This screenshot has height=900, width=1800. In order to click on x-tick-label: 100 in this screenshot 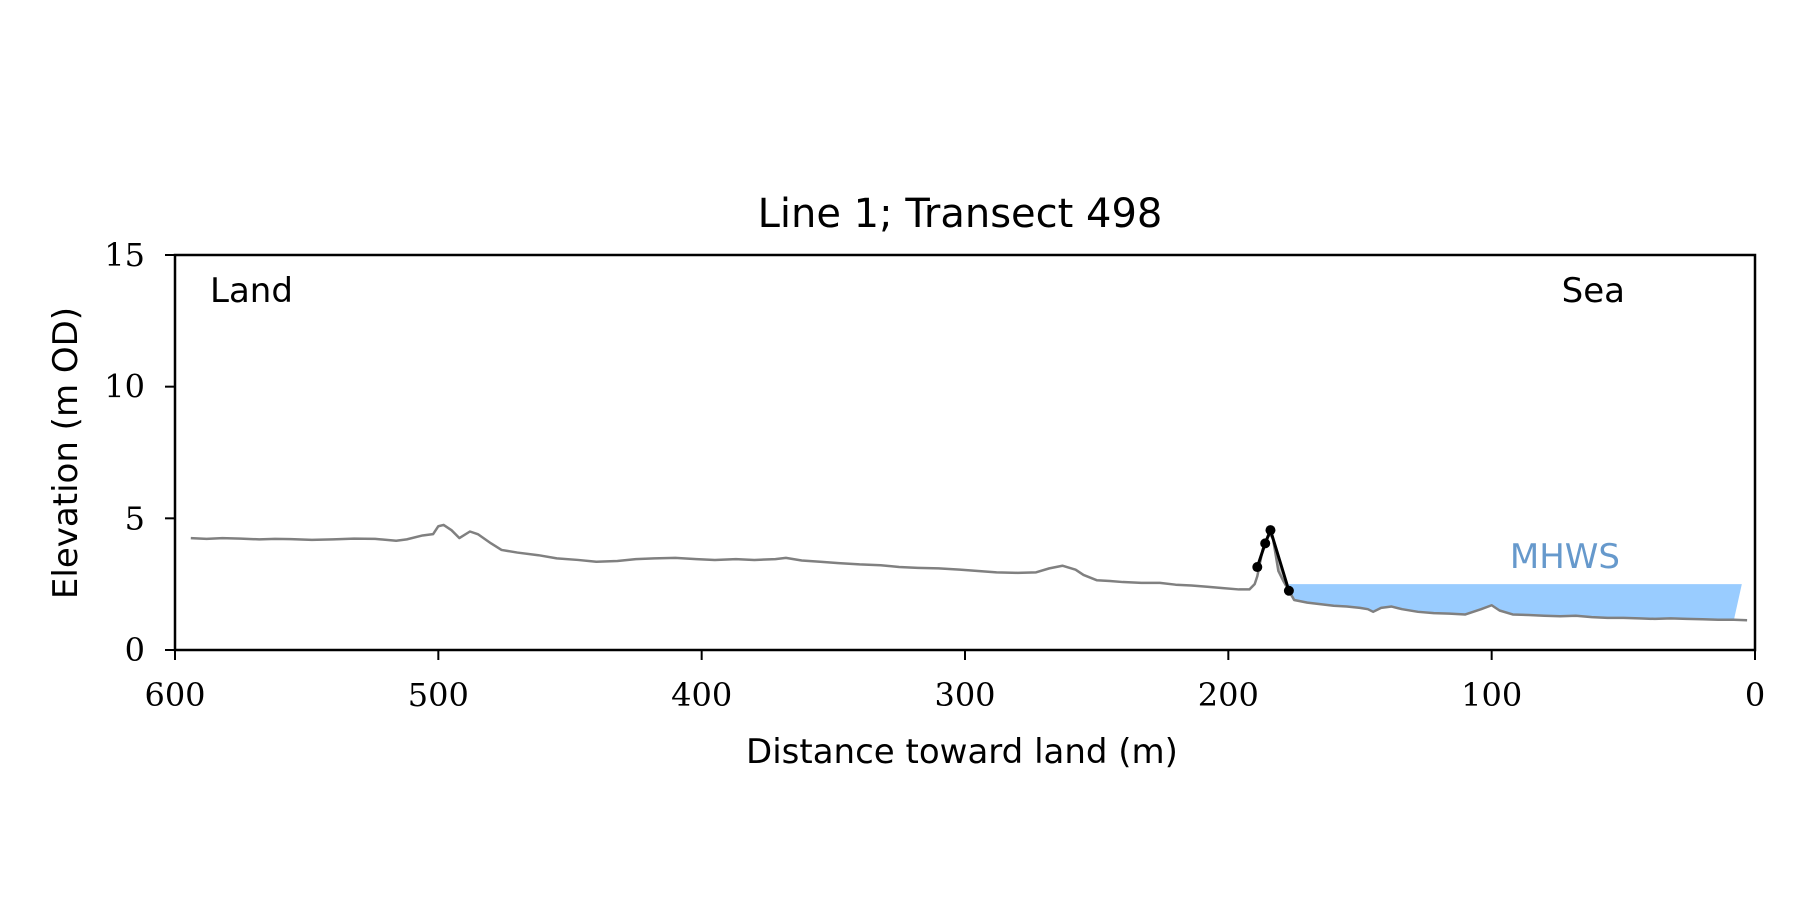, I will do `click(1491, 695)`.